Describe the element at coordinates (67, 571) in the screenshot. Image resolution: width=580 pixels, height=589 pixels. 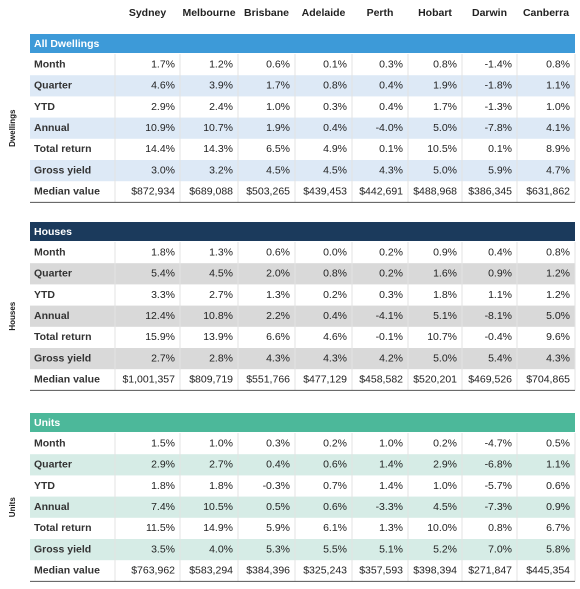
I see `row-label: Median value` at that location.